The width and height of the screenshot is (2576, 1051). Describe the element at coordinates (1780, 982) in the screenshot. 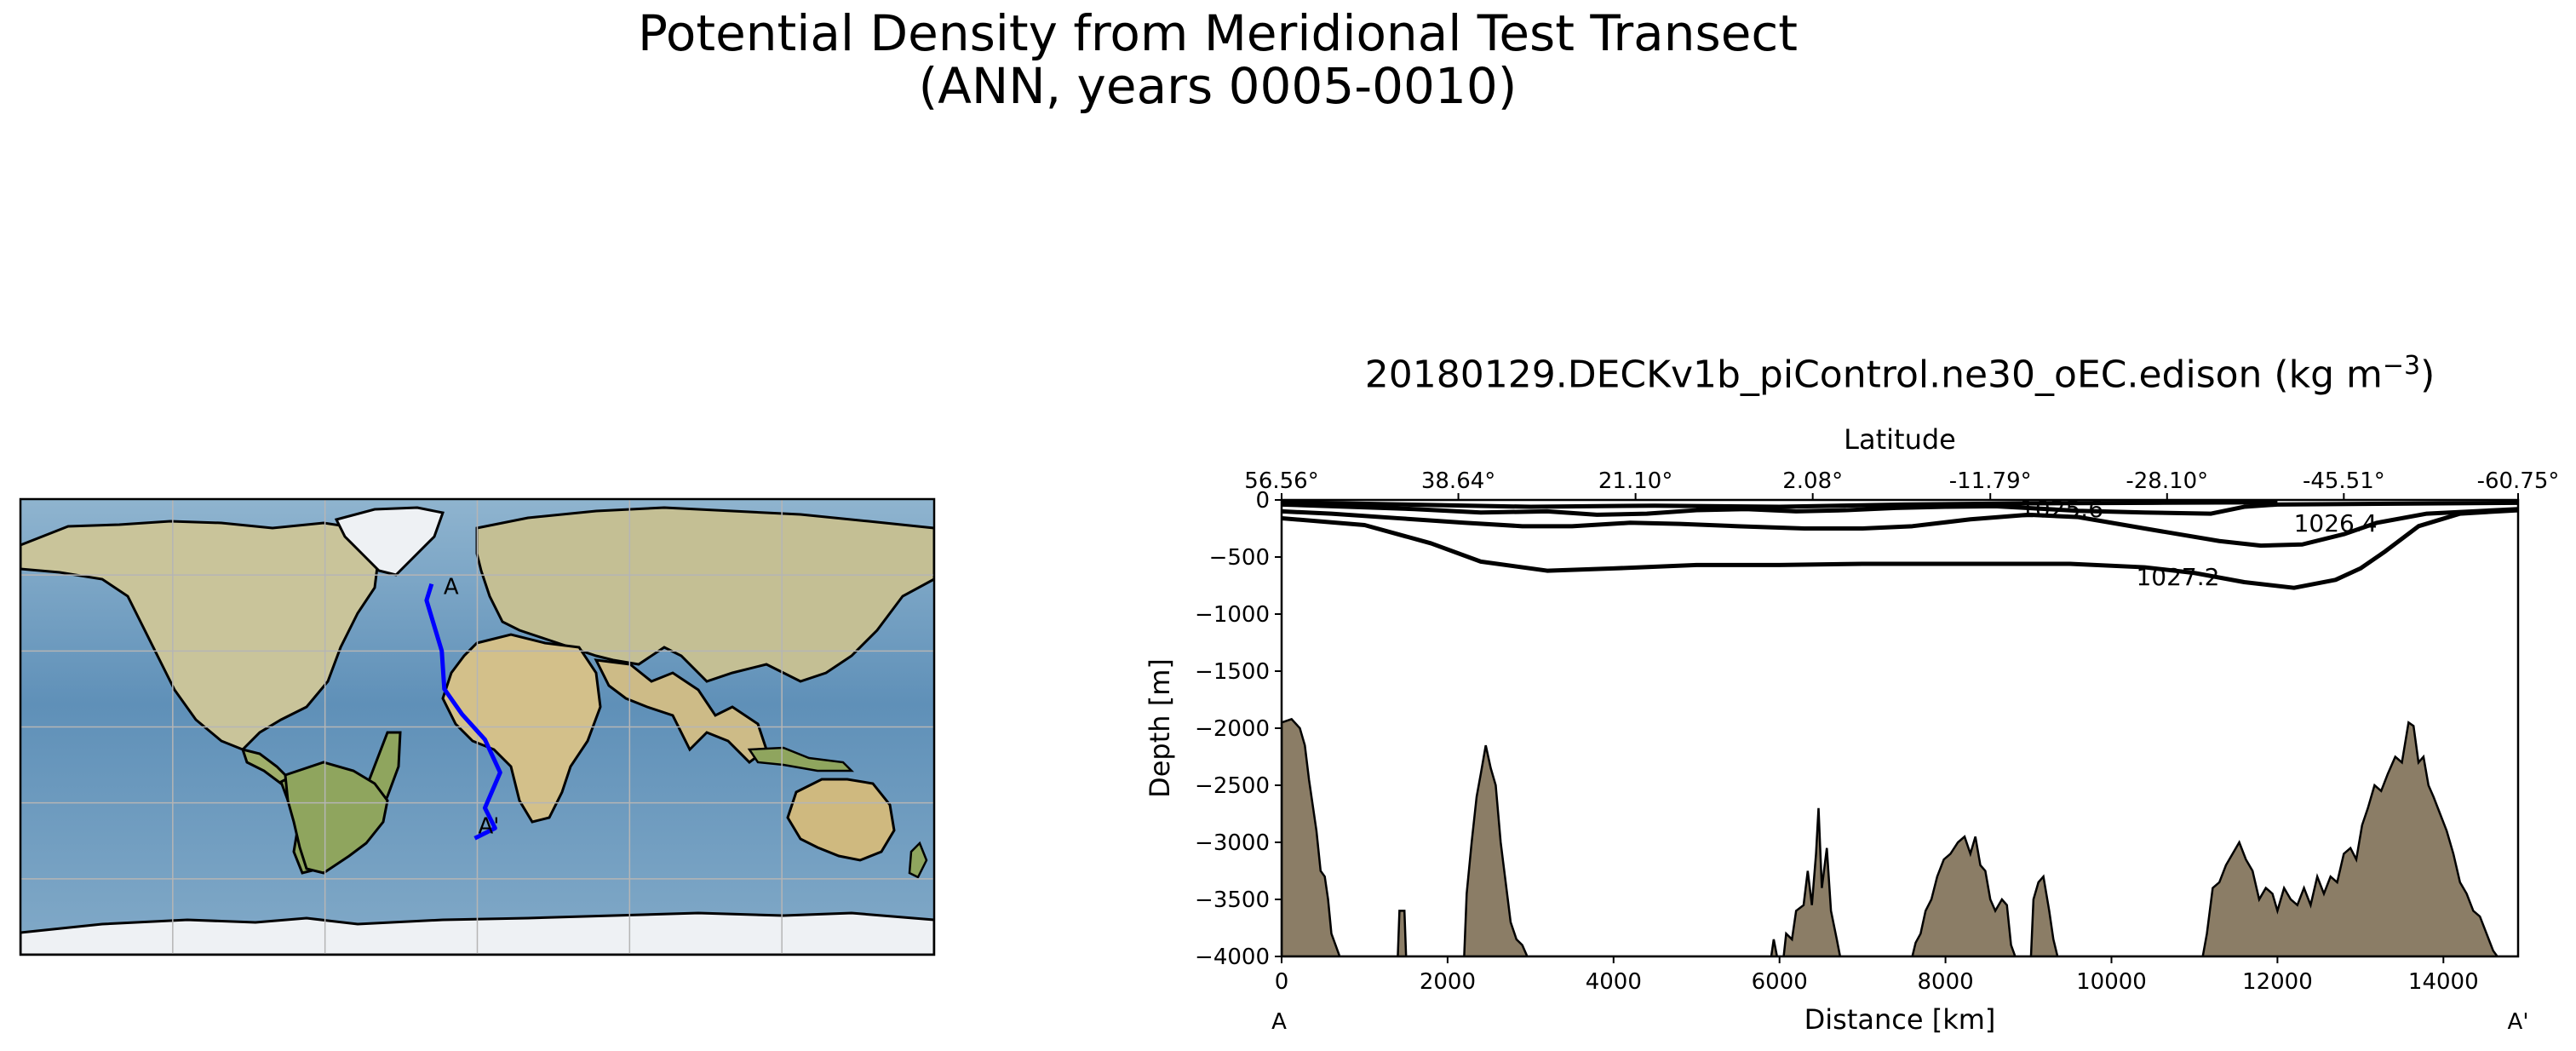

I see `x-tick-label: 6000` at that location.